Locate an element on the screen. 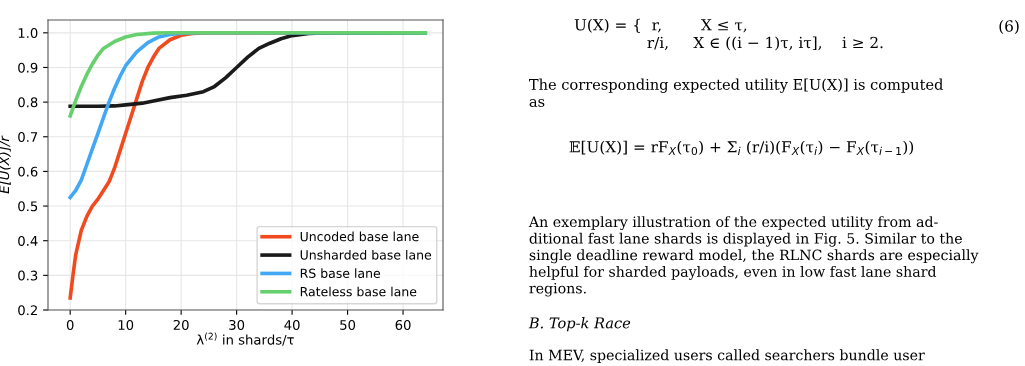 The image size is (1025, 366). x-tick-label: 50 is located at coordinates (348, 324).